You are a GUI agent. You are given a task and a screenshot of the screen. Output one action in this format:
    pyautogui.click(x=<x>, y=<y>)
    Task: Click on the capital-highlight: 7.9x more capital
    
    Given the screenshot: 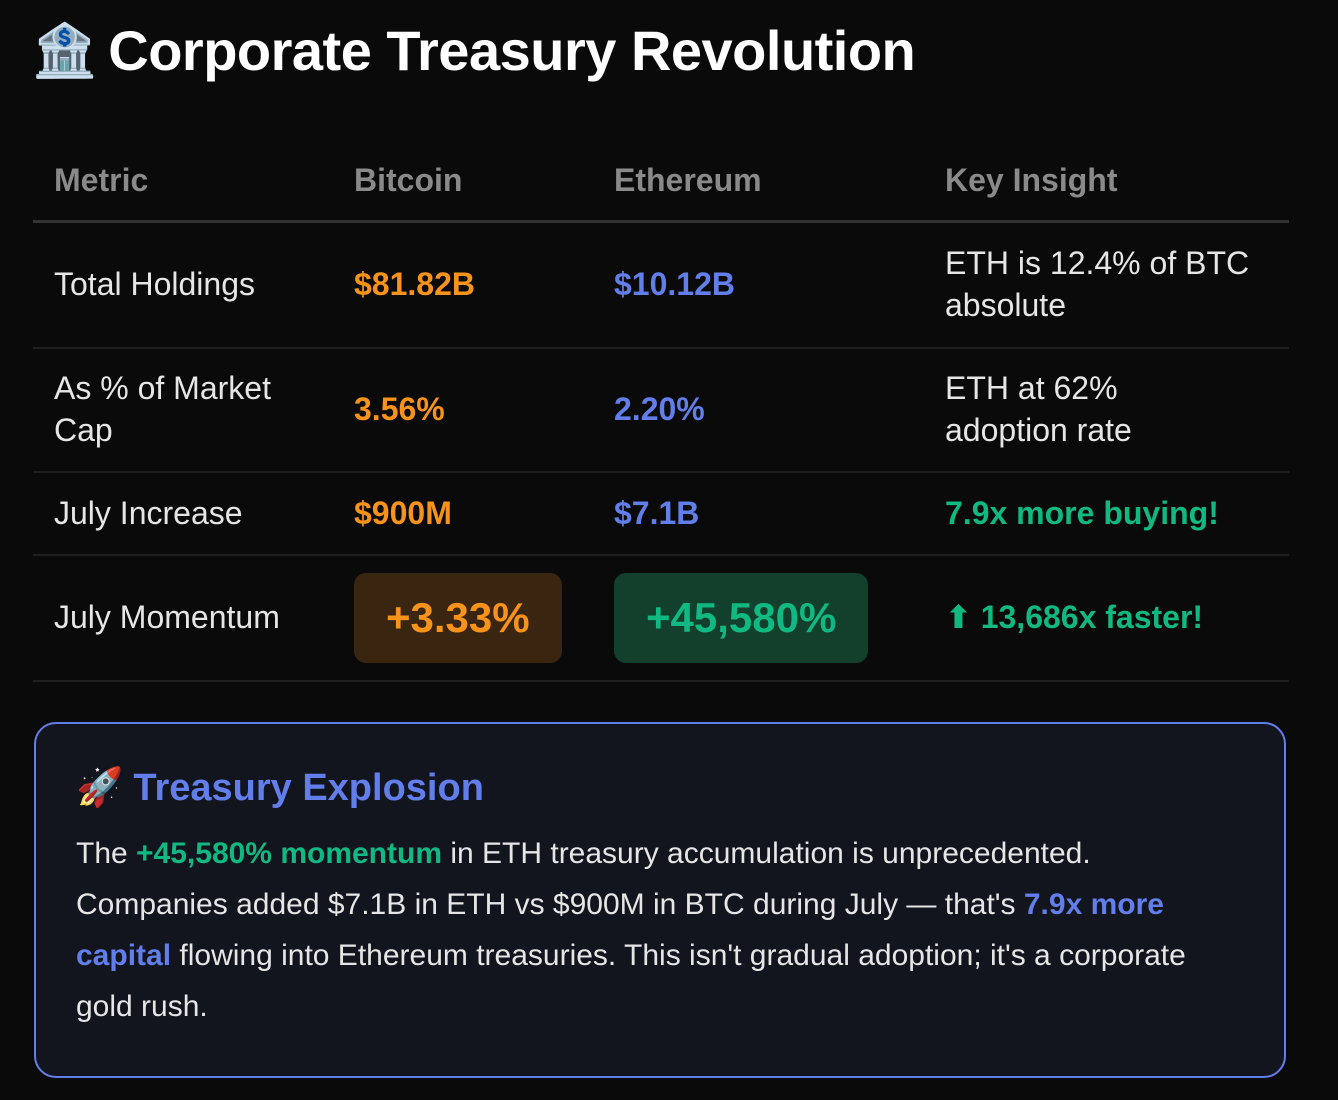 What is the action you would take?
    pyautogui.click(x=620, y=930)
    